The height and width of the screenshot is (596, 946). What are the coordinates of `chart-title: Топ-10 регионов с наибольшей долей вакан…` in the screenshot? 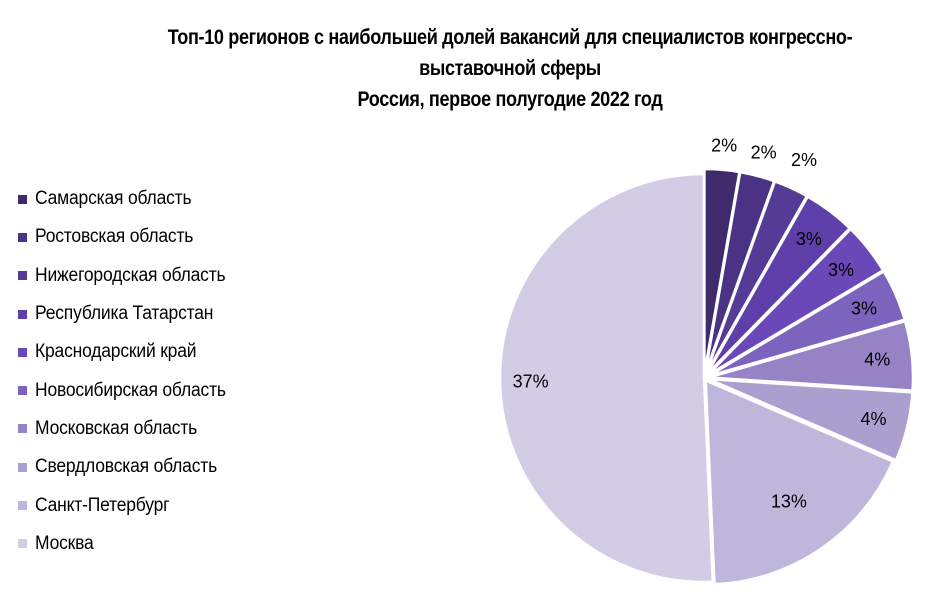 It's located at (510, 68).